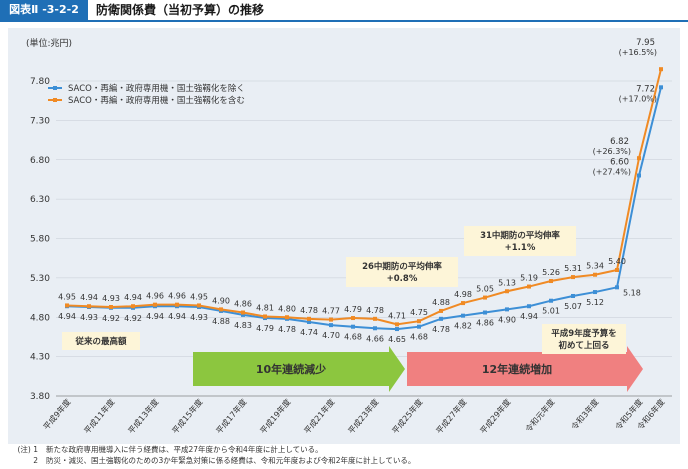  Describe the element at coordinates (495, 416) in the screenshot. I see `x-tick-label: 平成29年度` at that location.